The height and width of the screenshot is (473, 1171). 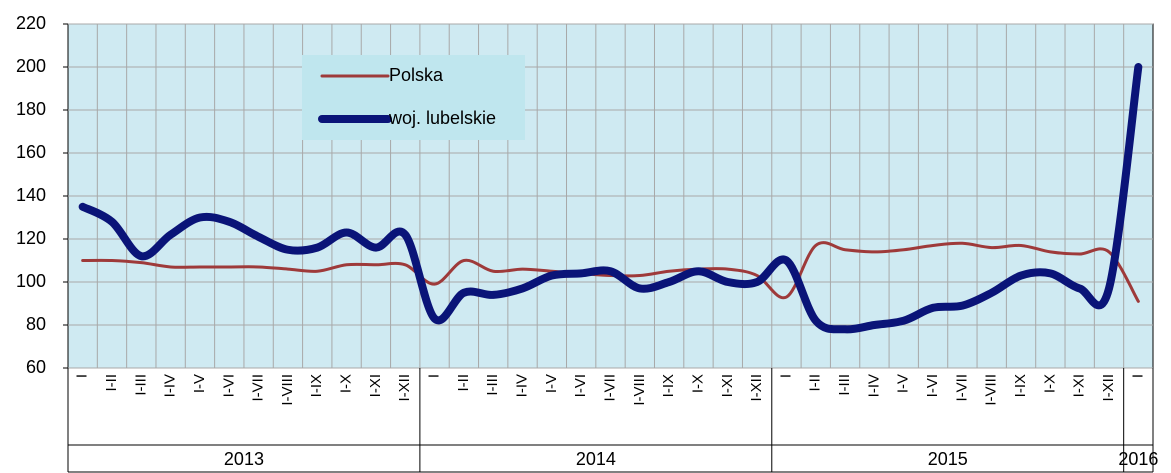 What do you see at coordinates (31, 238) in the screenshot?
I see `y-tick-label: 120` at bounding box center [31, 238].